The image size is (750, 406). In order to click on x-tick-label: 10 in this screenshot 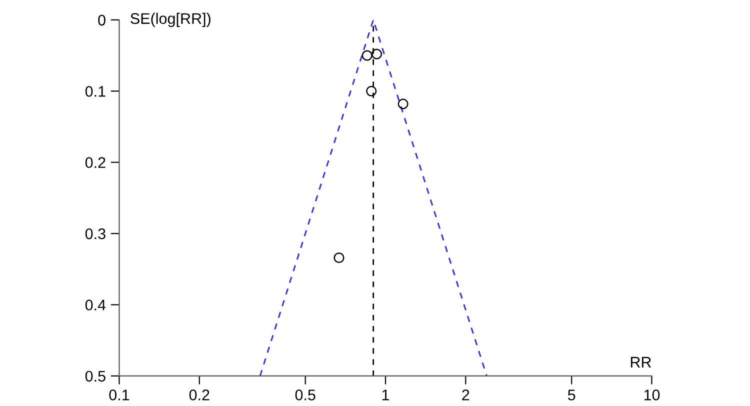, I will do `click(652, 395)`.